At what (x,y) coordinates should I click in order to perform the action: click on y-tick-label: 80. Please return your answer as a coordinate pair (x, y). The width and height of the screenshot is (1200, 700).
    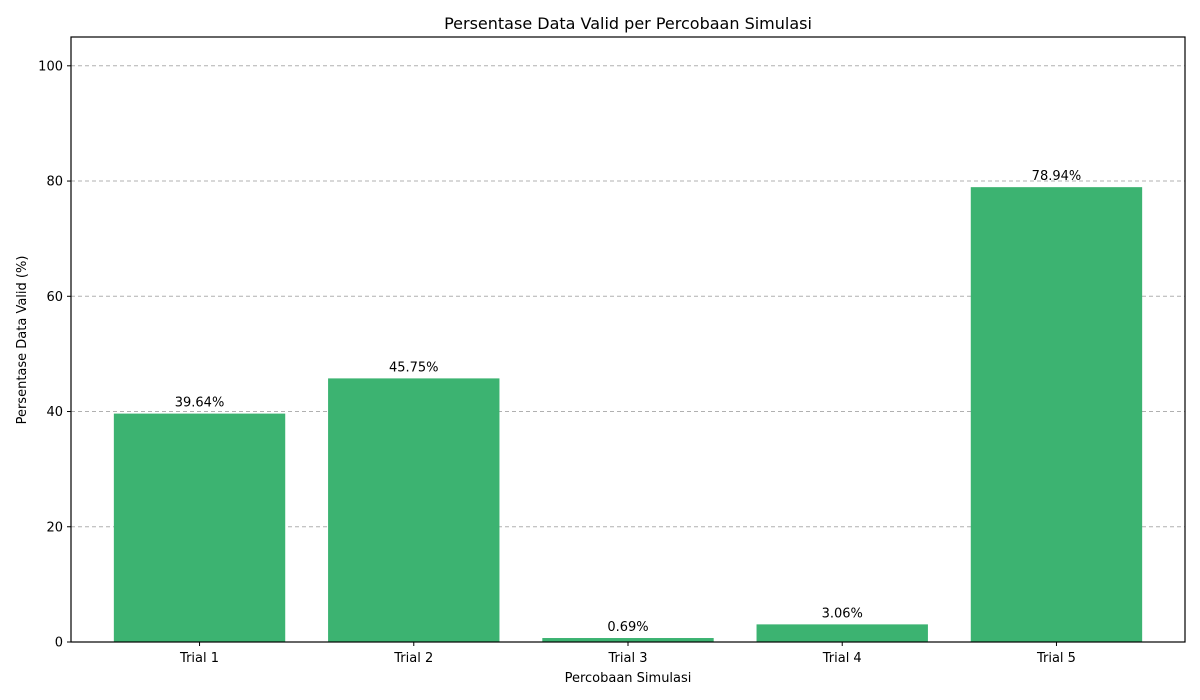
    Looking at the image, I should click on (54, 182).